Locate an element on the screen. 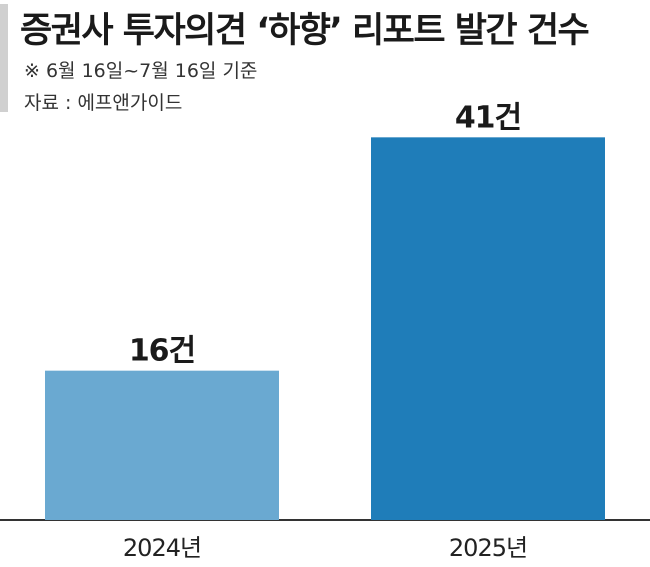 This screenshot has width=650, height=567. value-label-2025년: 41건 is located at coordinates (488, 117).